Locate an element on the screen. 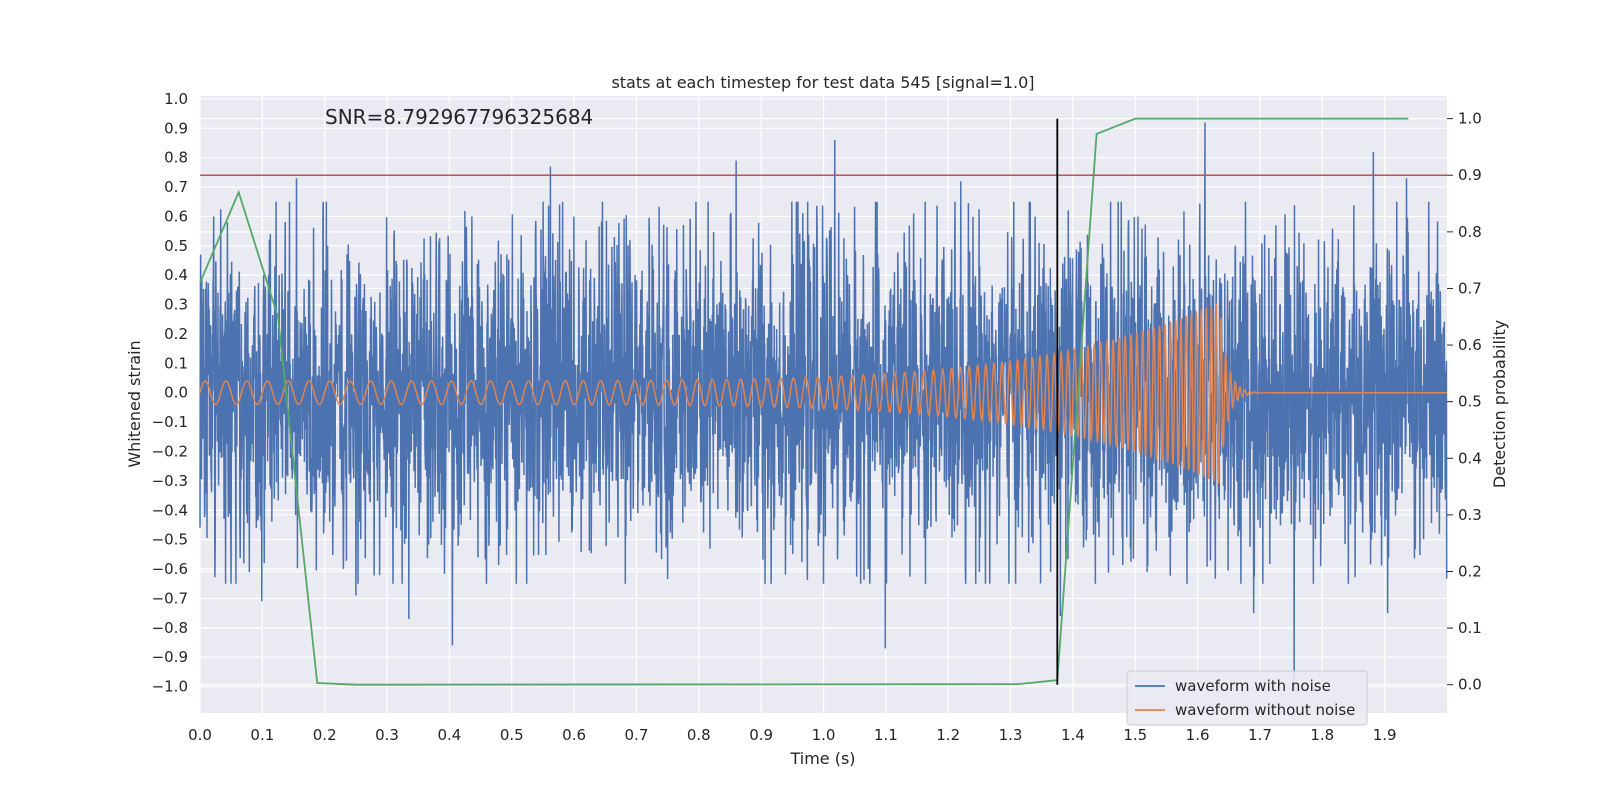 Image resolution: width=1600 pixels, height=800 pixels. legend-label-waveform-with-noise: waveform with noise is located at coordinates (1253, 686).